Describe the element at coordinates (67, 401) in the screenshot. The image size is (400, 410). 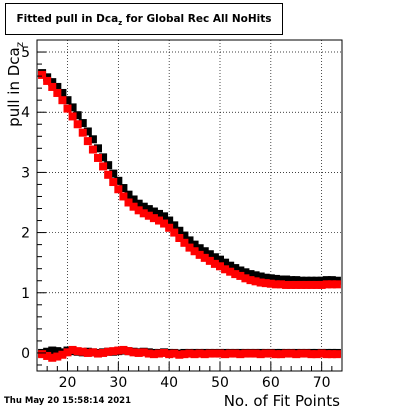
I see `timestamp: Thu May 20 15:58:14 2021` at that location.